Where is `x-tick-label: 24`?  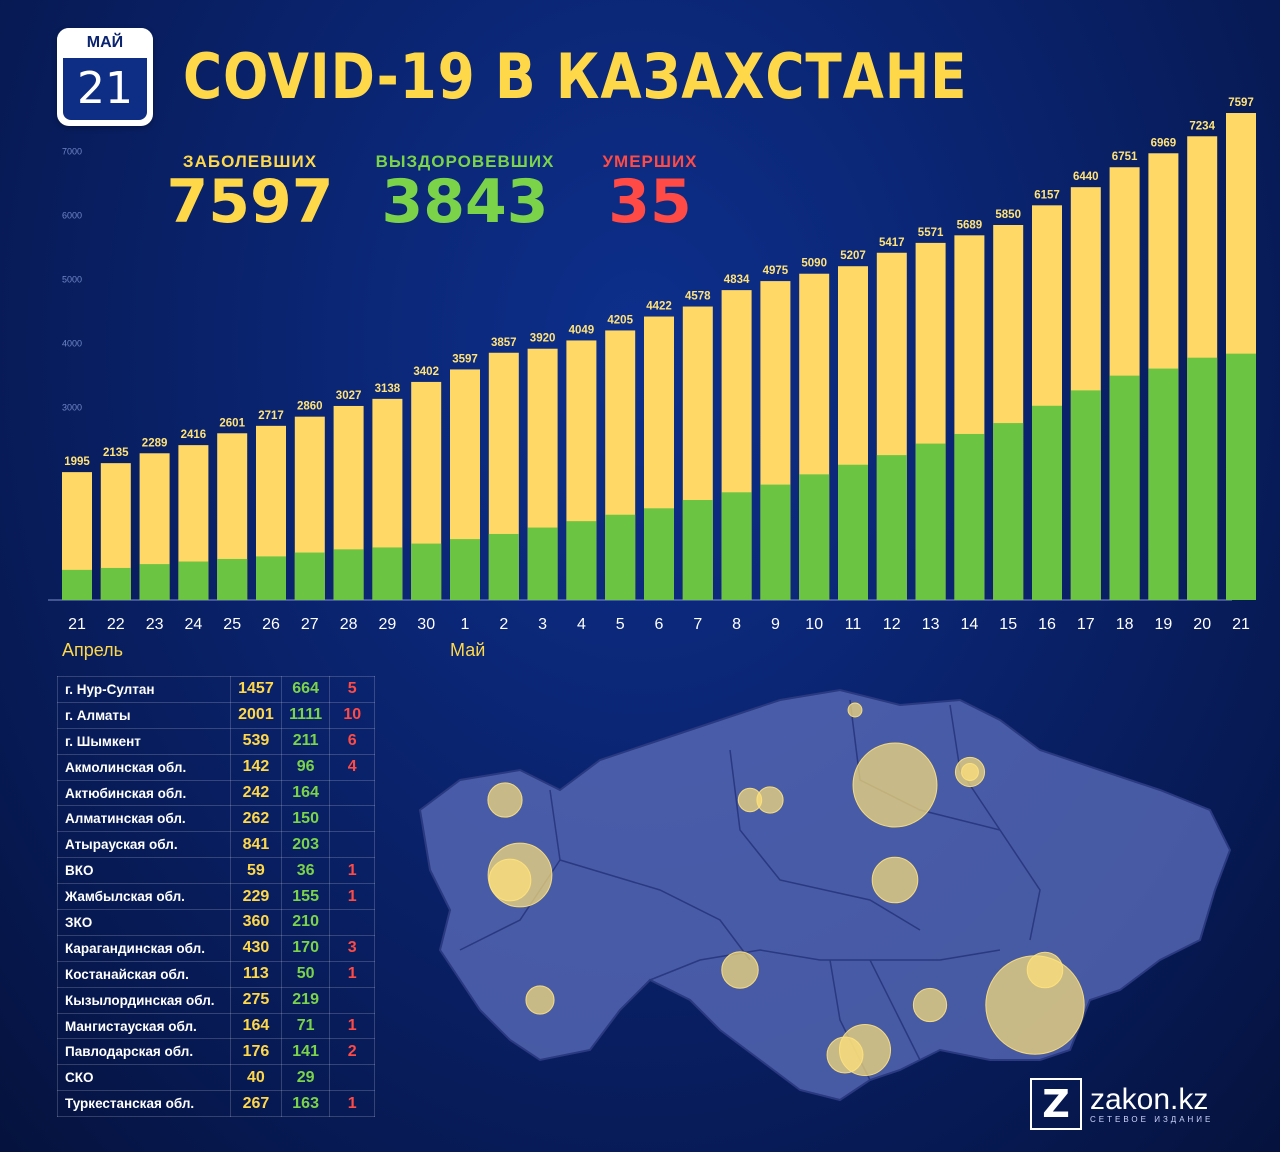 x-tick-label: 24 is located at coordinates (194, 624).